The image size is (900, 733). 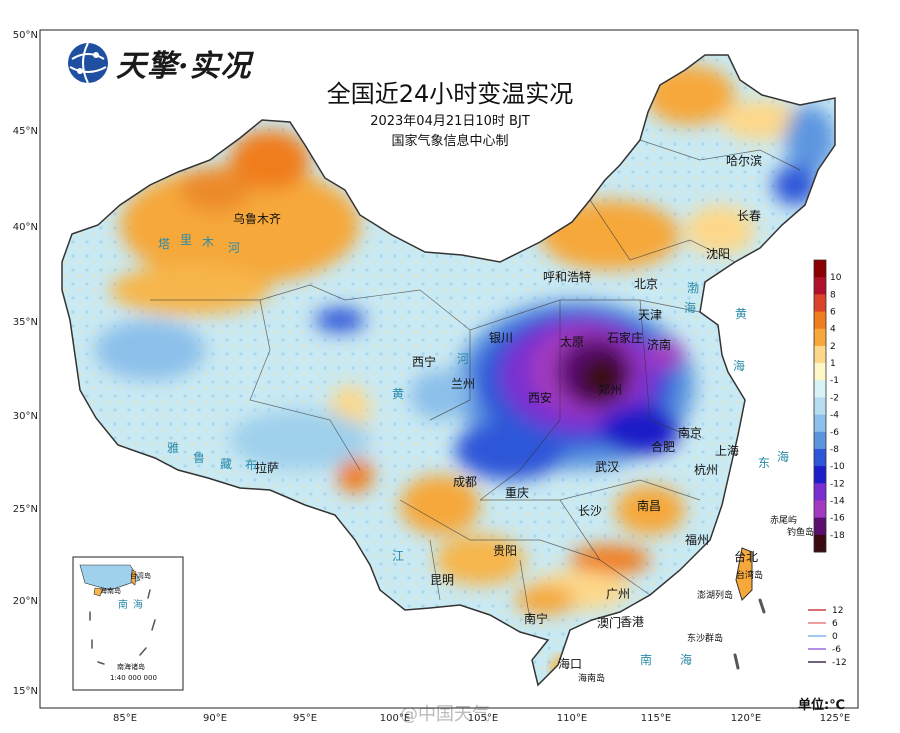 I want to click on water-label: 江, so click(x=398, y=556).